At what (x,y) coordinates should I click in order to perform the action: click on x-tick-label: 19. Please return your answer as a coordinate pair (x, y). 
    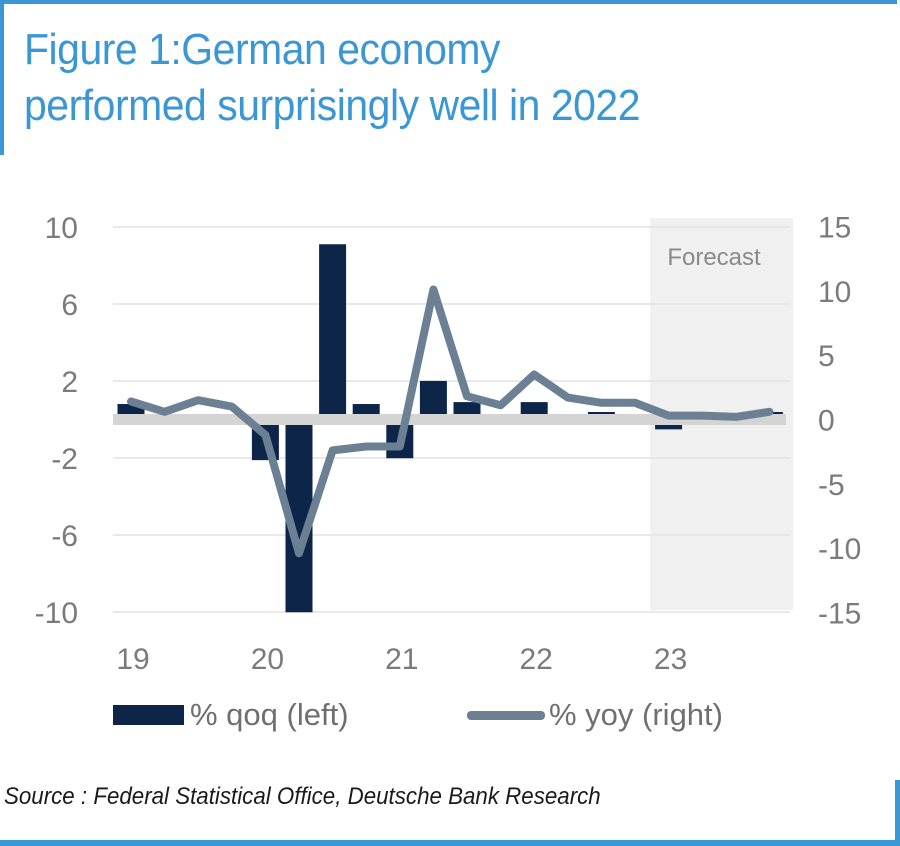
    Looking at the image, I should click on (132, 659).